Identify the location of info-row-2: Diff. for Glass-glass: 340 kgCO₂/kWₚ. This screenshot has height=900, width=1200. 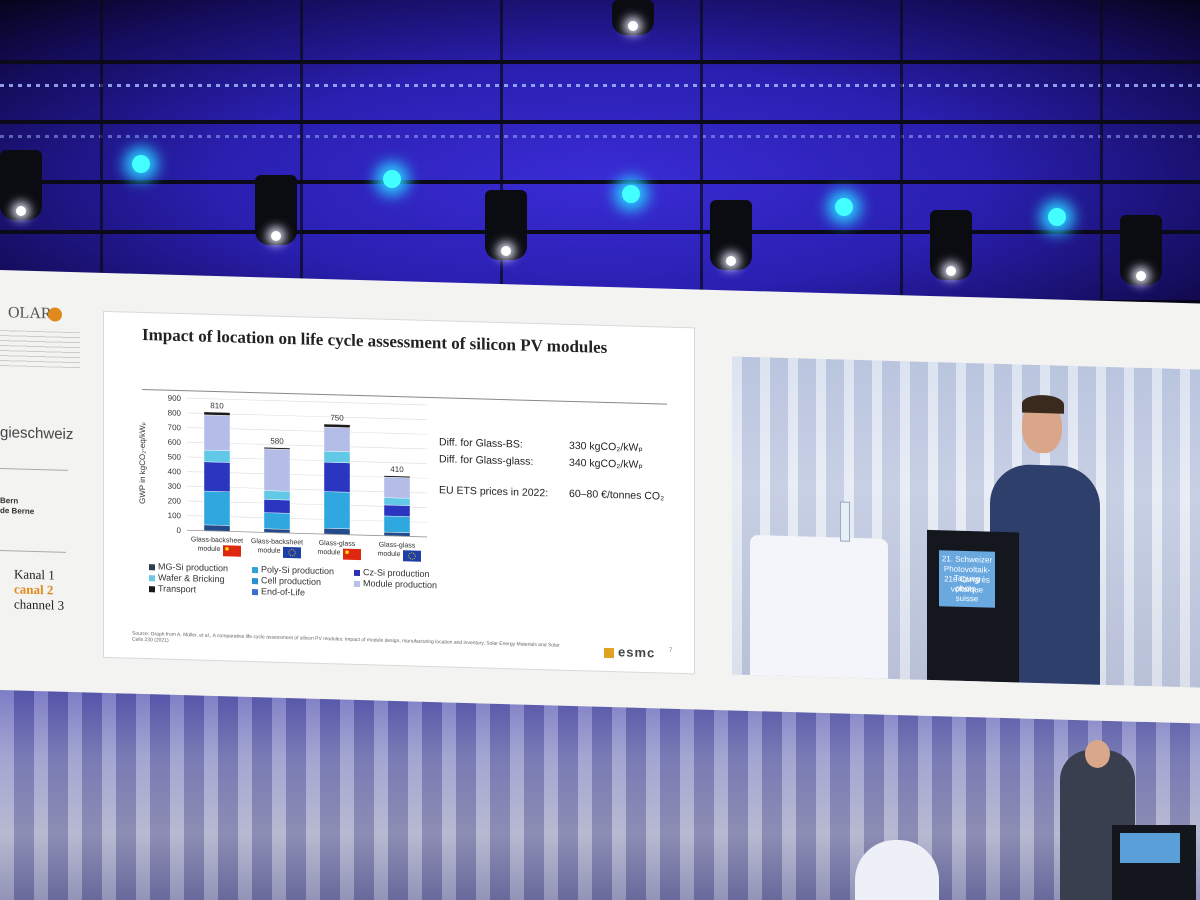
(541, 462).